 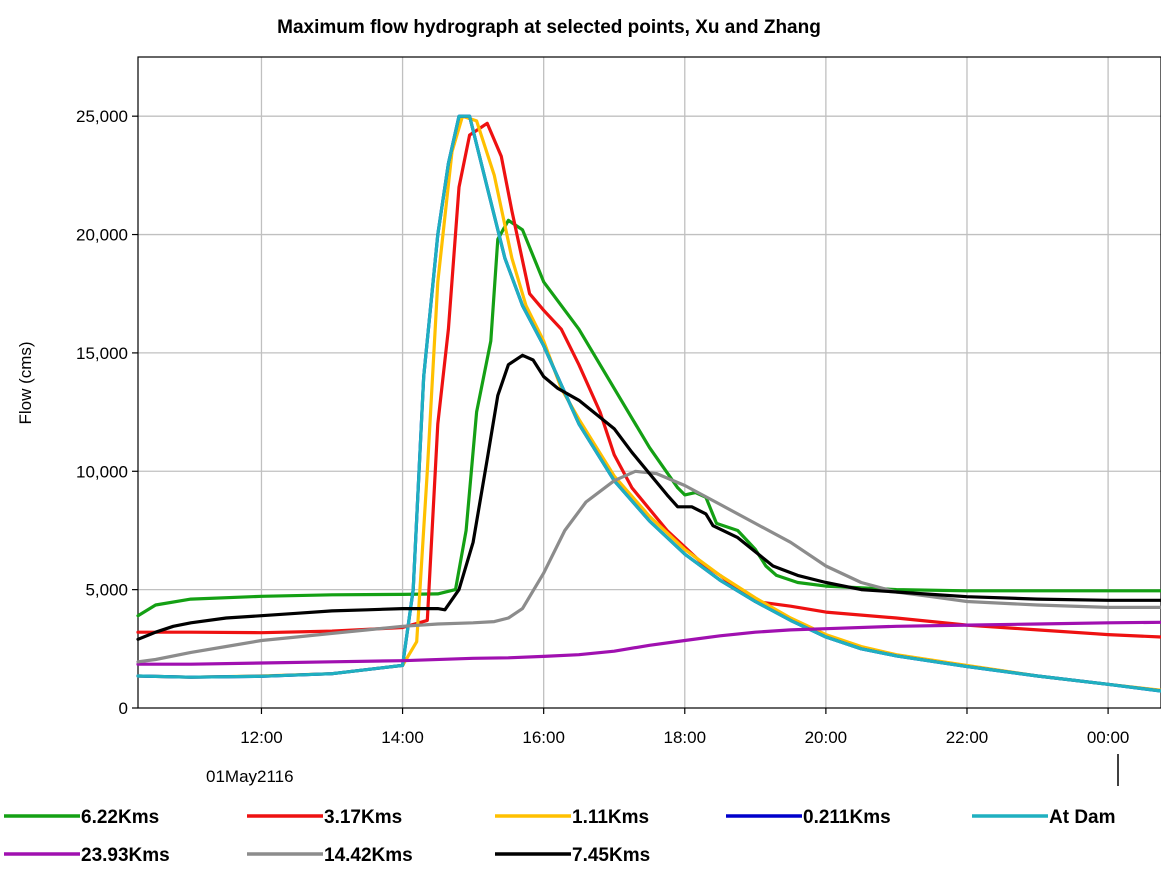 What do you see at coordinates (25, 382) in the screenshot?
I see `y-axis-label: Flow (cms)` at bounding box center [25, 382].